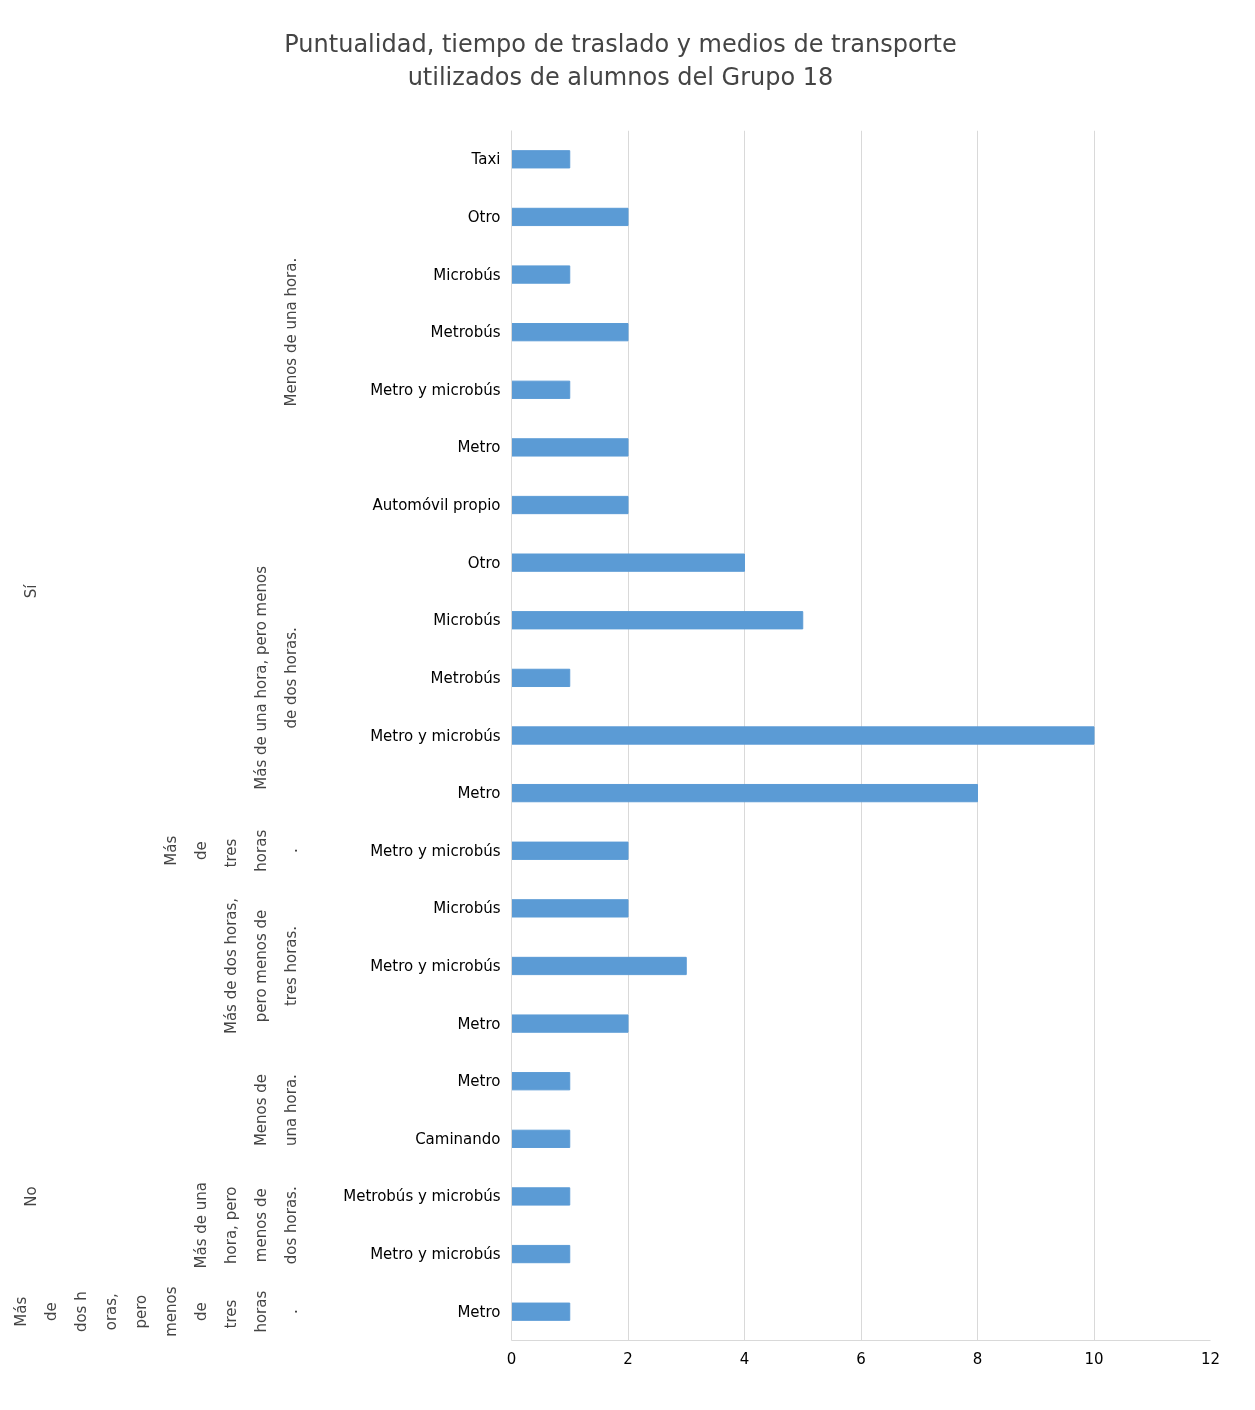 The width and height of the screenshot is (1255, 1410). What do you see at coordinates (458, 1138) in the screenshot?
I see `y-tick-label: Caminando` at bounding box center [458, 1138].